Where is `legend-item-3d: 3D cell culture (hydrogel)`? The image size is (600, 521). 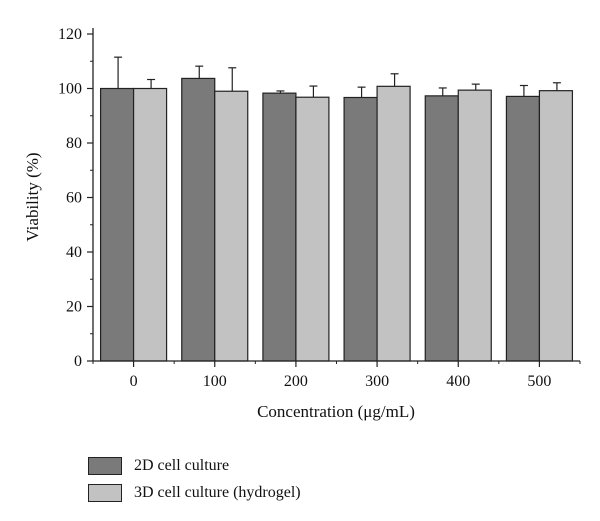
legend-item-3d: 3D cell culture (hydrogel) is located at coordinates (194, 492).